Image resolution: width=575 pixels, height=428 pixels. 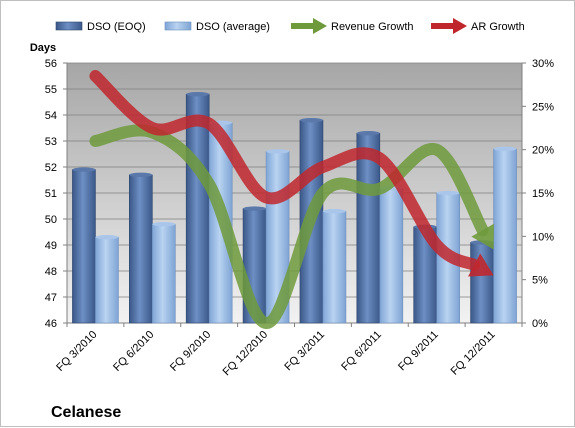 I want to click on y-left-tick-label: 47, so click(x=51, y=298).